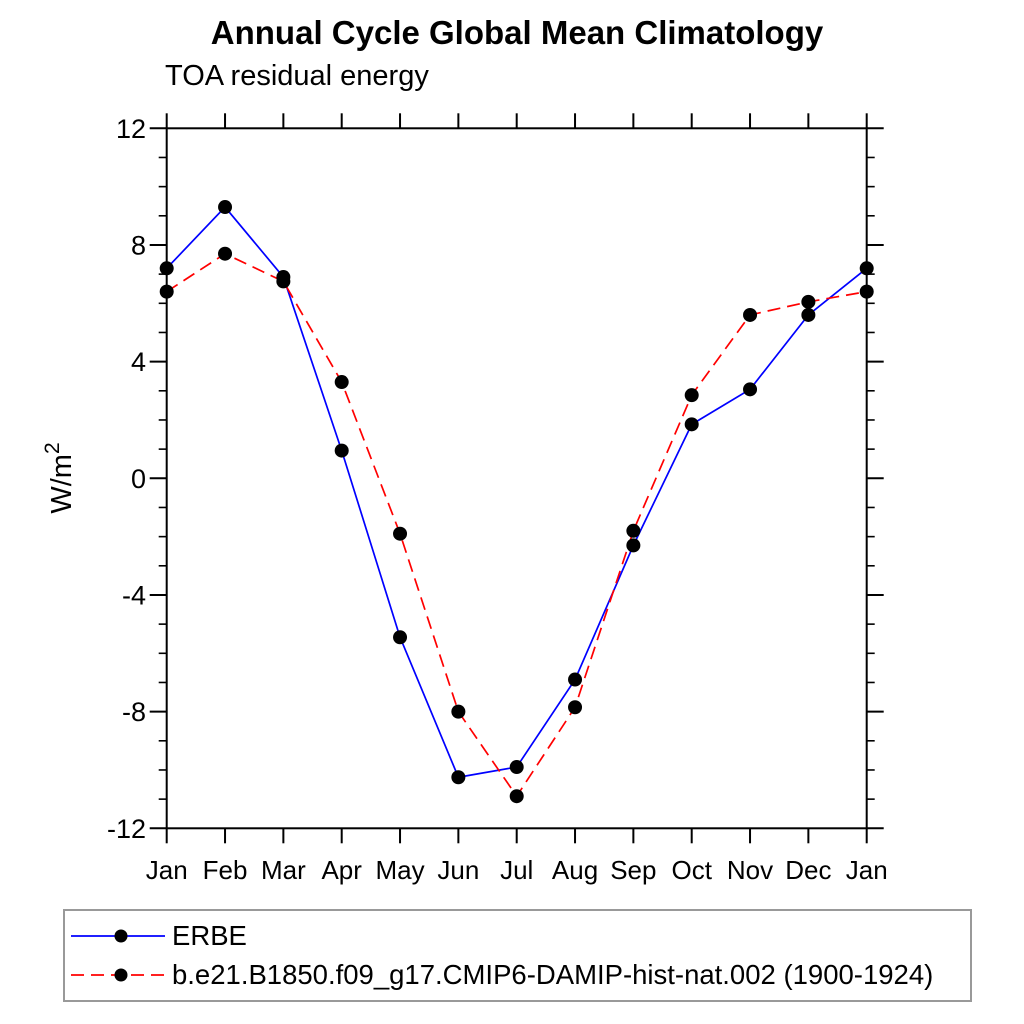  What do you see at coordinates (138, 362) in the screenshot?
I see `y-tick-label: 4` at bounding box center [138, 362].